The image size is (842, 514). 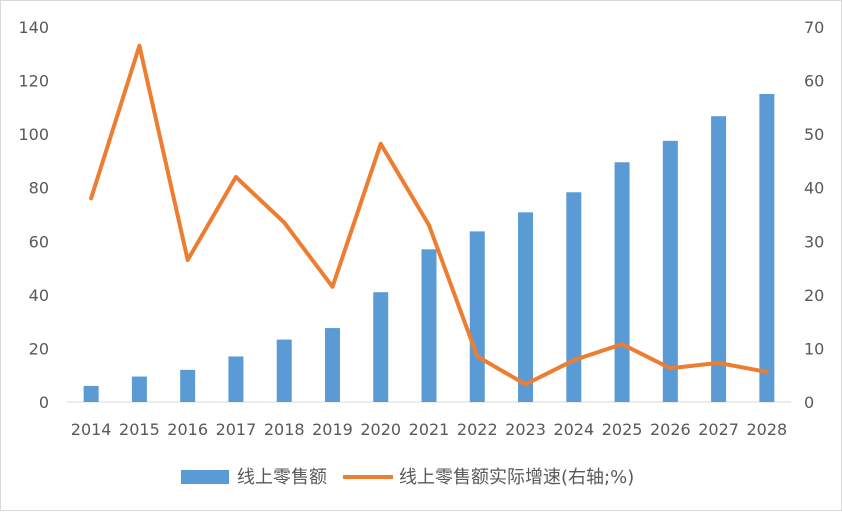 I want to click on left-axis-ticks: 0 20 40 60 80 100 120 140, so click(x=33, y=215).